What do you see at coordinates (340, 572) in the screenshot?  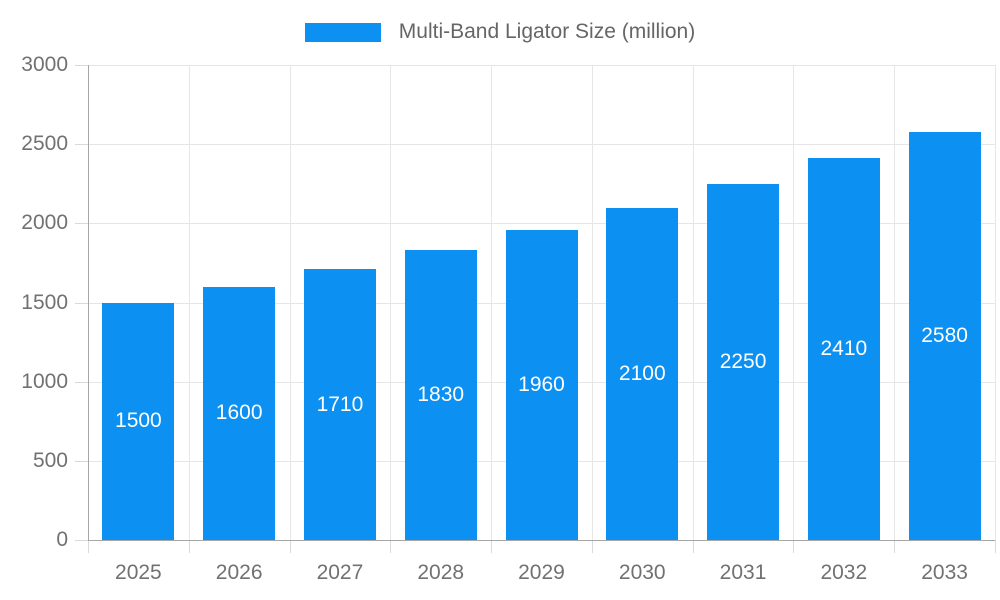 I see `x-axis-label: 2027` at bounding box center [340, 572].